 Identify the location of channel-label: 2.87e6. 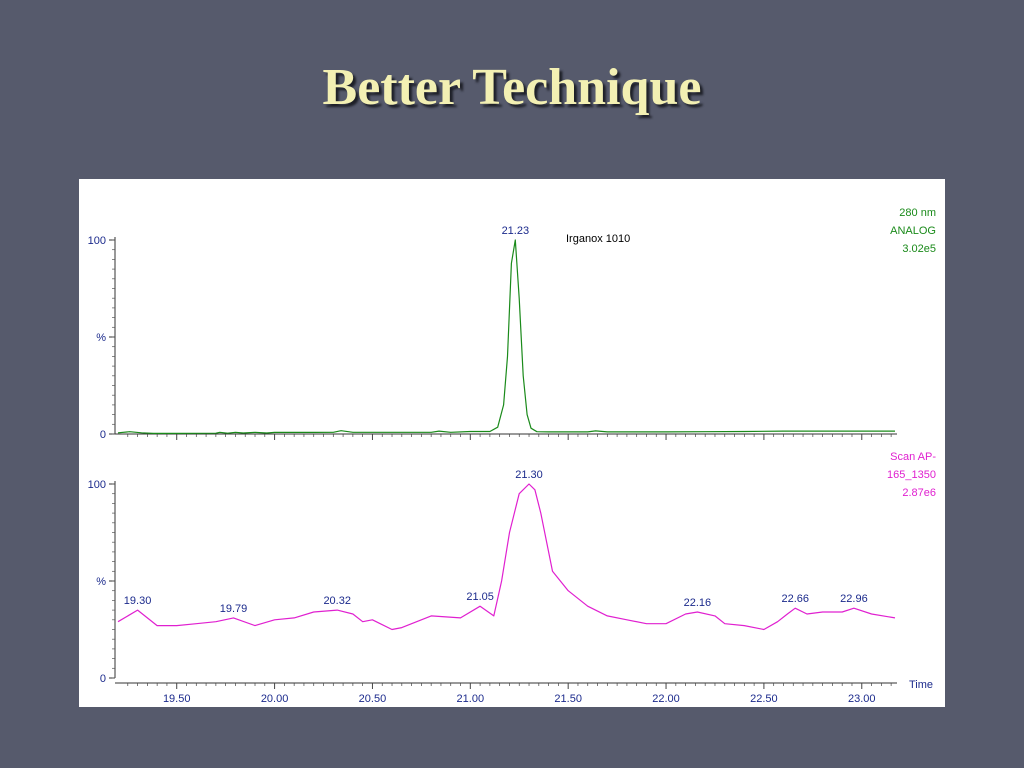
(919, 493).